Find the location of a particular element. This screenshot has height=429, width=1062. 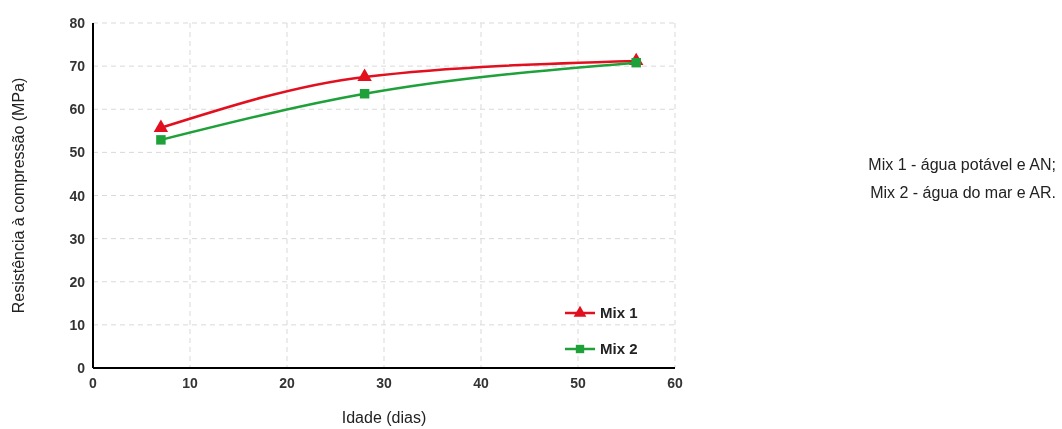

x-tick-label: 50 is located at coordinates (578, 383).